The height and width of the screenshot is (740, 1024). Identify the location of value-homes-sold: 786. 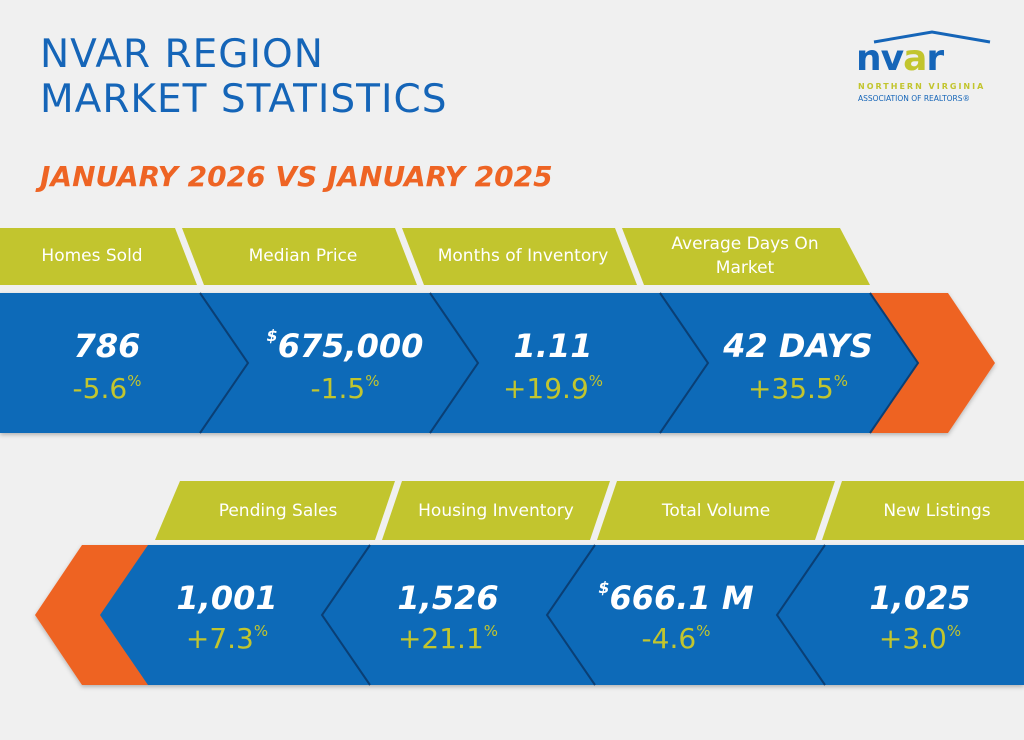
(107, 346).